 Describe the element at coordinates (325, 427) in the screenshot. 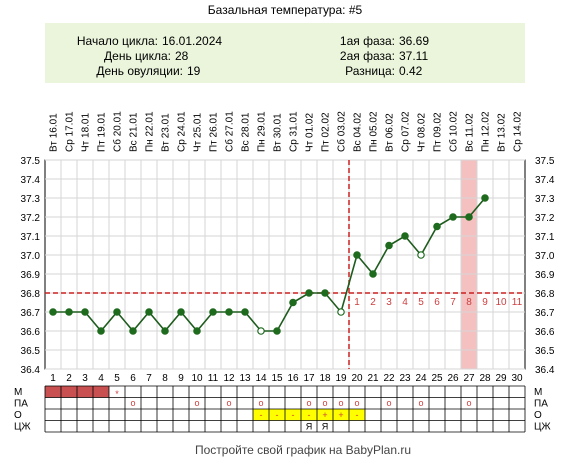

I see `cervical-mucus-mark: Я` at that location.